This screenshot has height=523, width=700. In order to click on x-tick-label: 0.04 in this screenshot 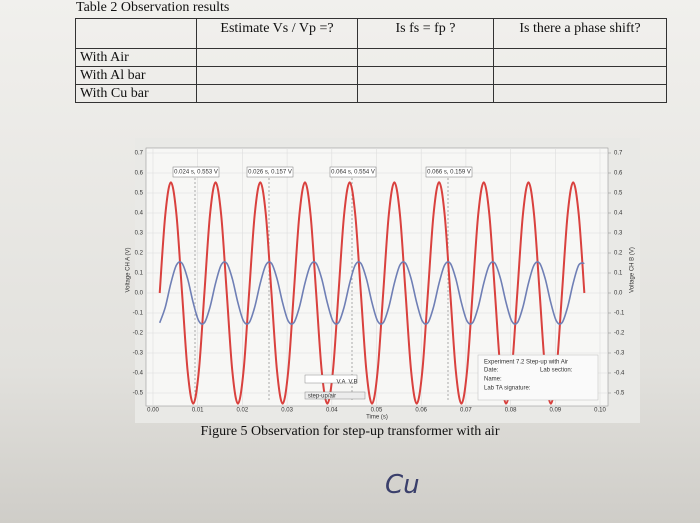, I will do `click(332, 411)`.